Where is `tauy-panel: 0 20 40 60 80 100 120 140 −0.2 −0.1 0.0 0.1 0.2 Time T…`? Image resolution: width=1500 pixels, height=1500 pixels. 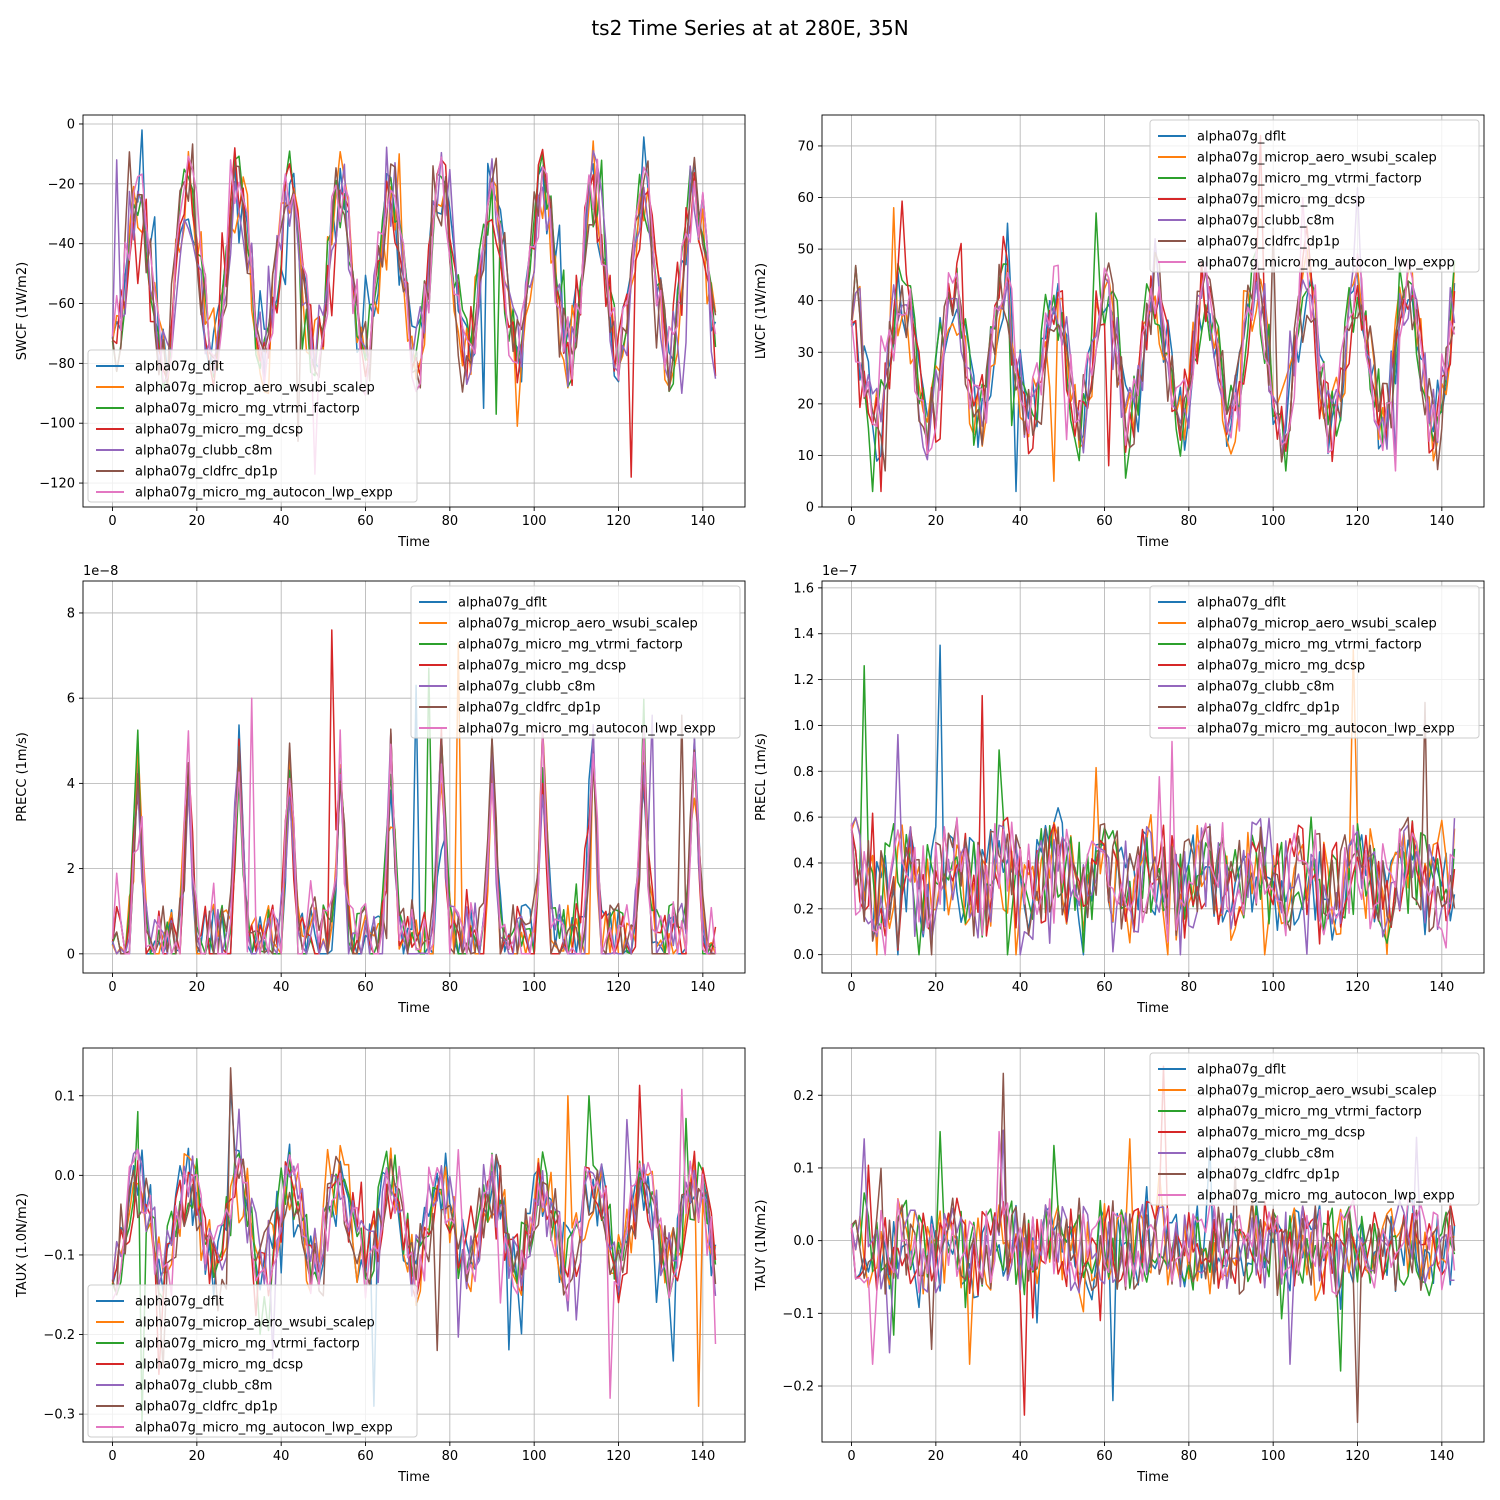
tauy-panel: 0 20 40 60 80 100 120 140 −0.2 −0.1 0.0 0.1 0.2 Time T… is located at coordinates (1119, 1266).